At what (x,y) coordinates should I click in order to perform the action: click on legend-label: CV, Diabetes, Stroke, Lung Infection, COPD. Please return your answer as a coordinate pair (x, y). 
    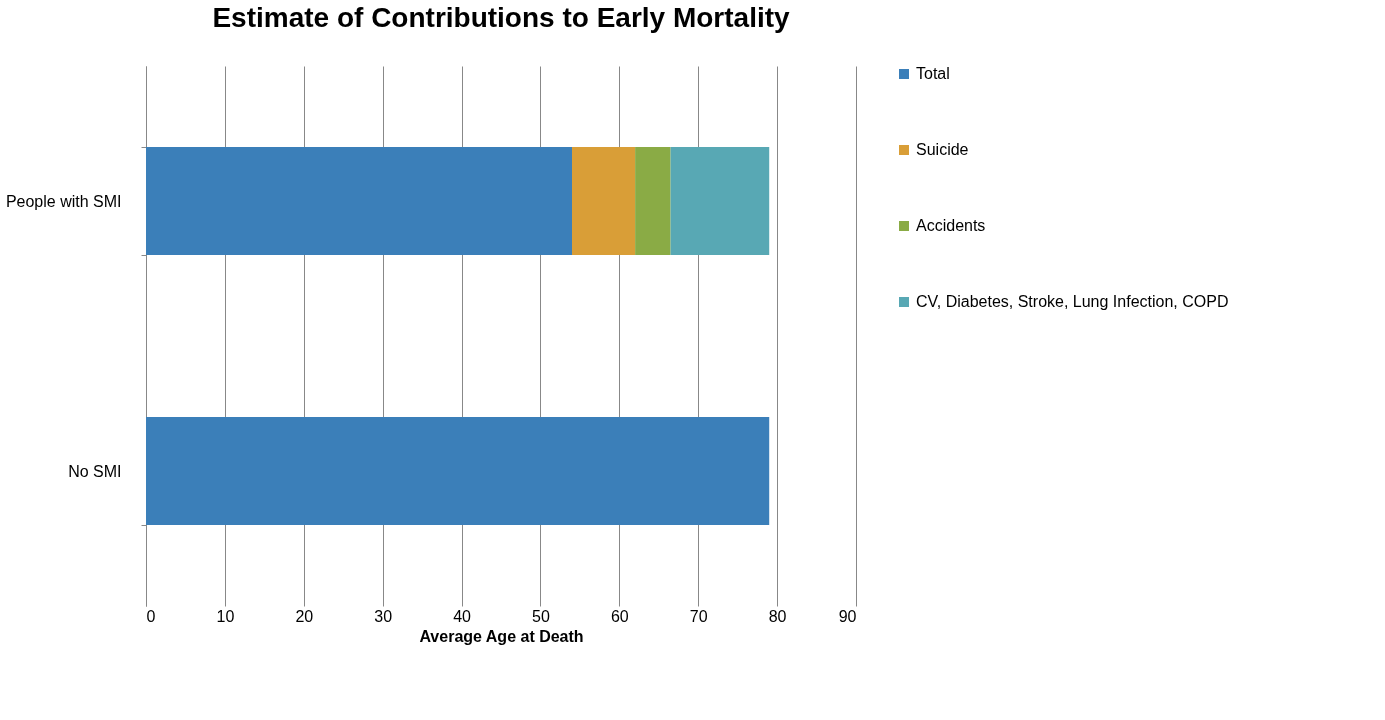
    Looking at the image, I should click on (1072, 301).